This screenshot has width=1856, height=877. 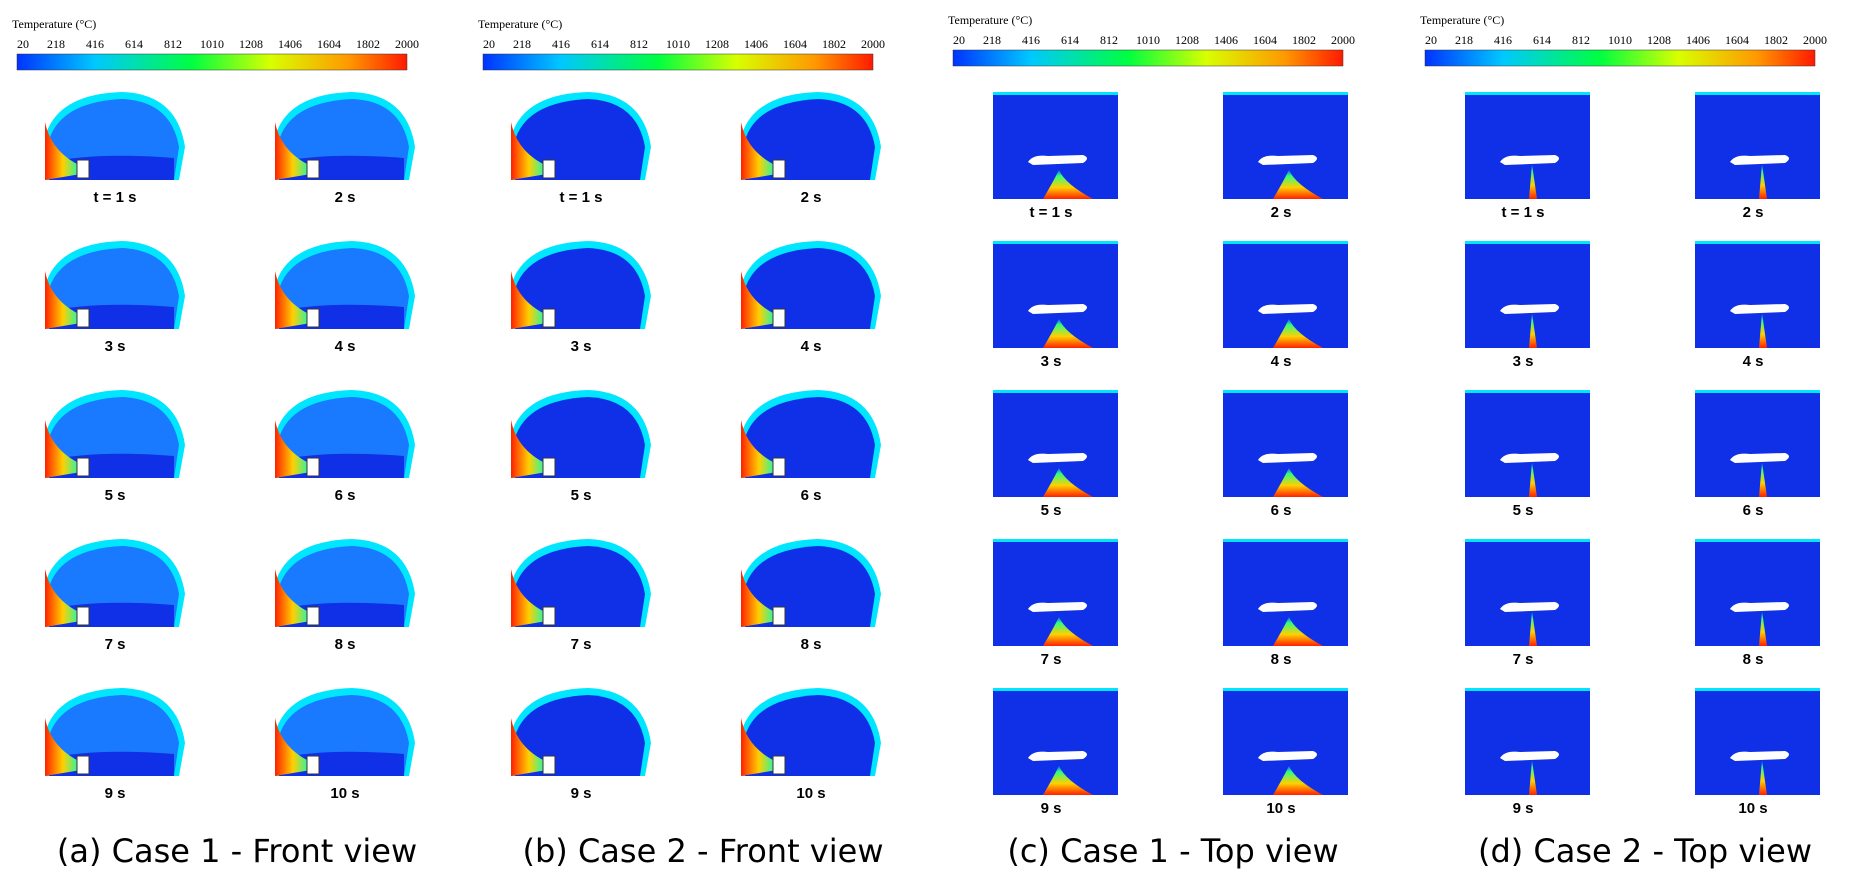 I want to click on contour-frame: 9 s, so click(x=1055, y=752).